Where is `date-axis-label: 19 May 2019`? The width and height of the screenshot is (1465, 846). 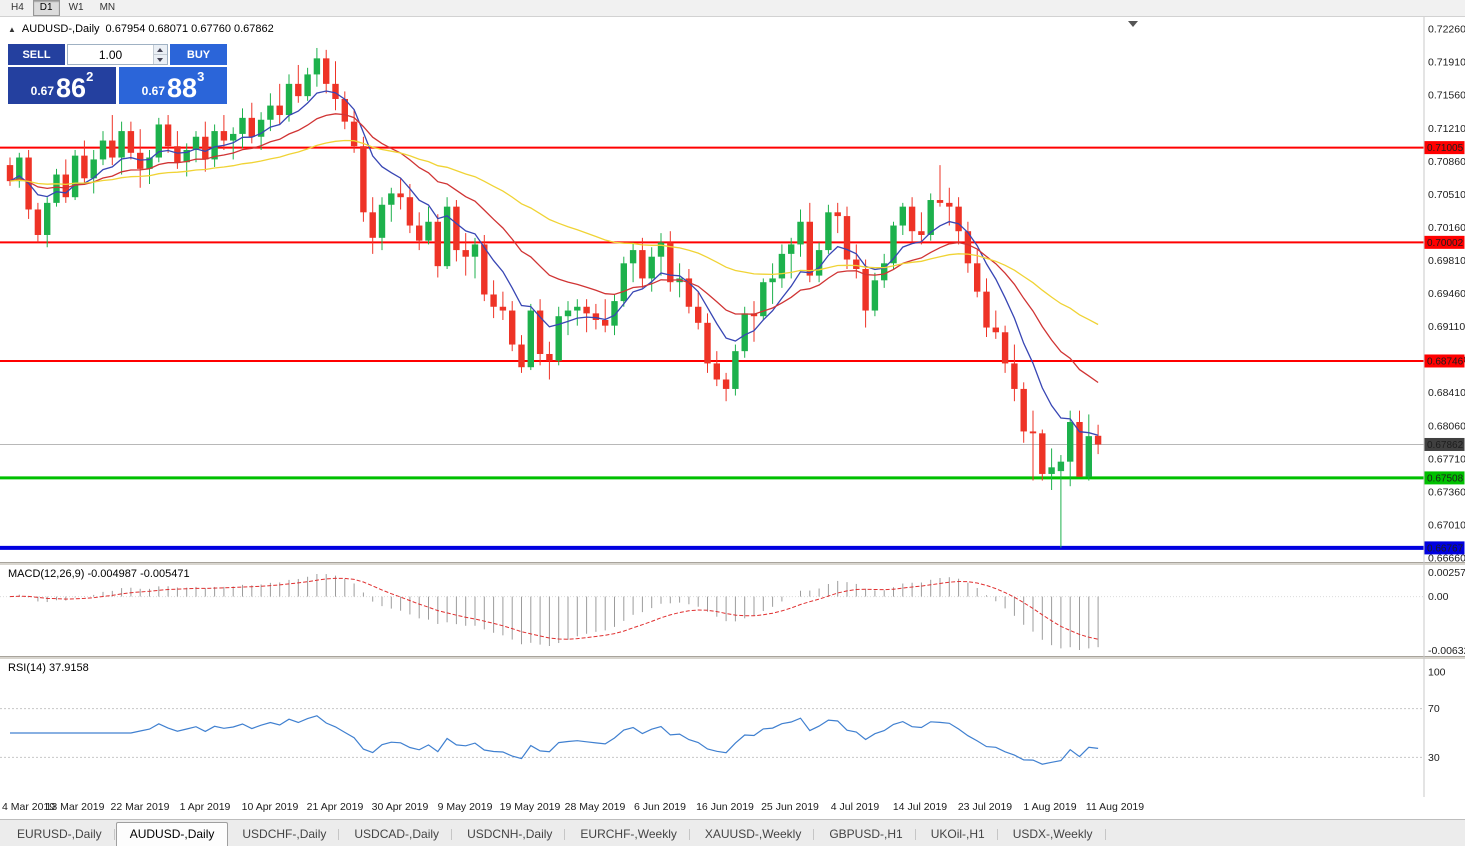
date-axis-label: 19 May 2019 is located at coordinates (530, 807).